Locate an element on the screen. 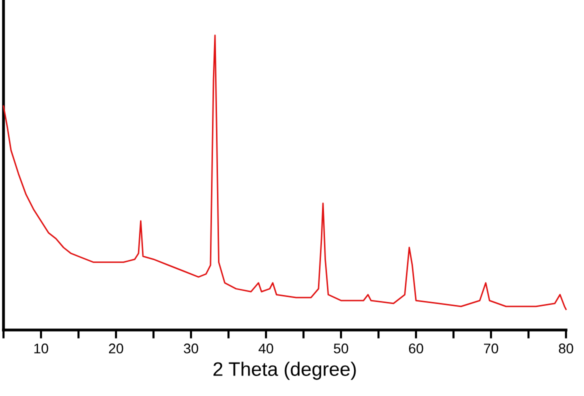 The height and width of the screenshot is (396, 584). x-tick-label: 40 is located at coordinates (266, 349).